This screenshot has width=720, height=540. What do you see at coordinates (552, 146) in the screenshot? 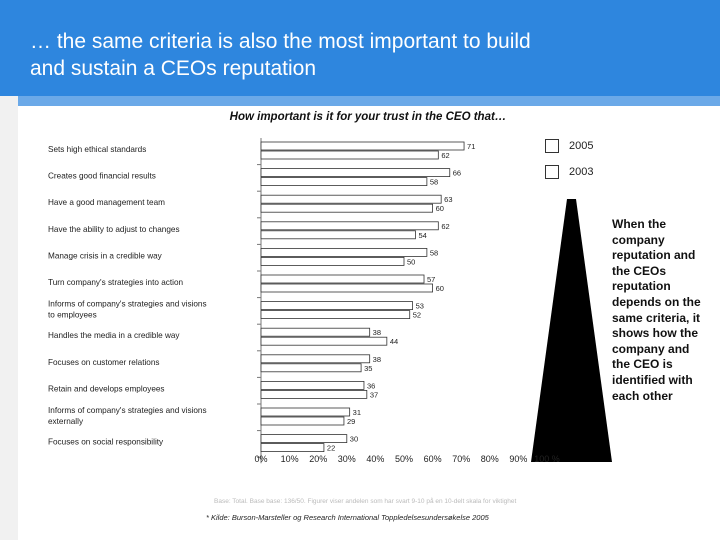
I see `legend-swatch-2005` at bounding box center [552, 146].